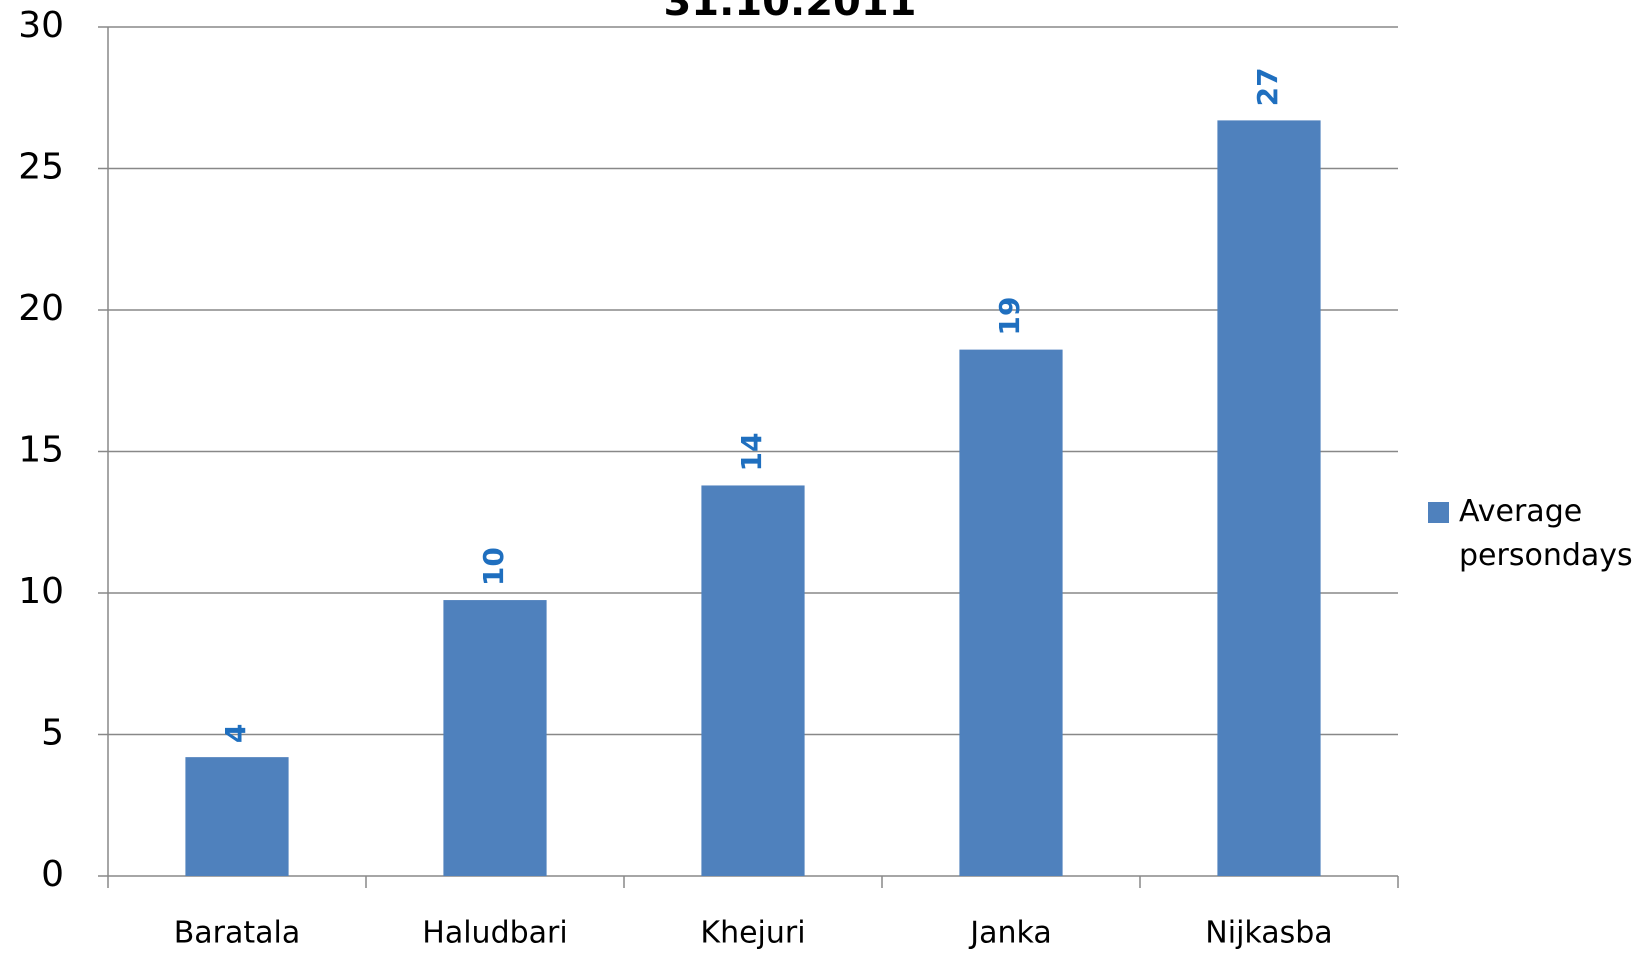 This screenshot has width=1641, height=954. I want to click on y-tick-label: 15, so click(41, 450).